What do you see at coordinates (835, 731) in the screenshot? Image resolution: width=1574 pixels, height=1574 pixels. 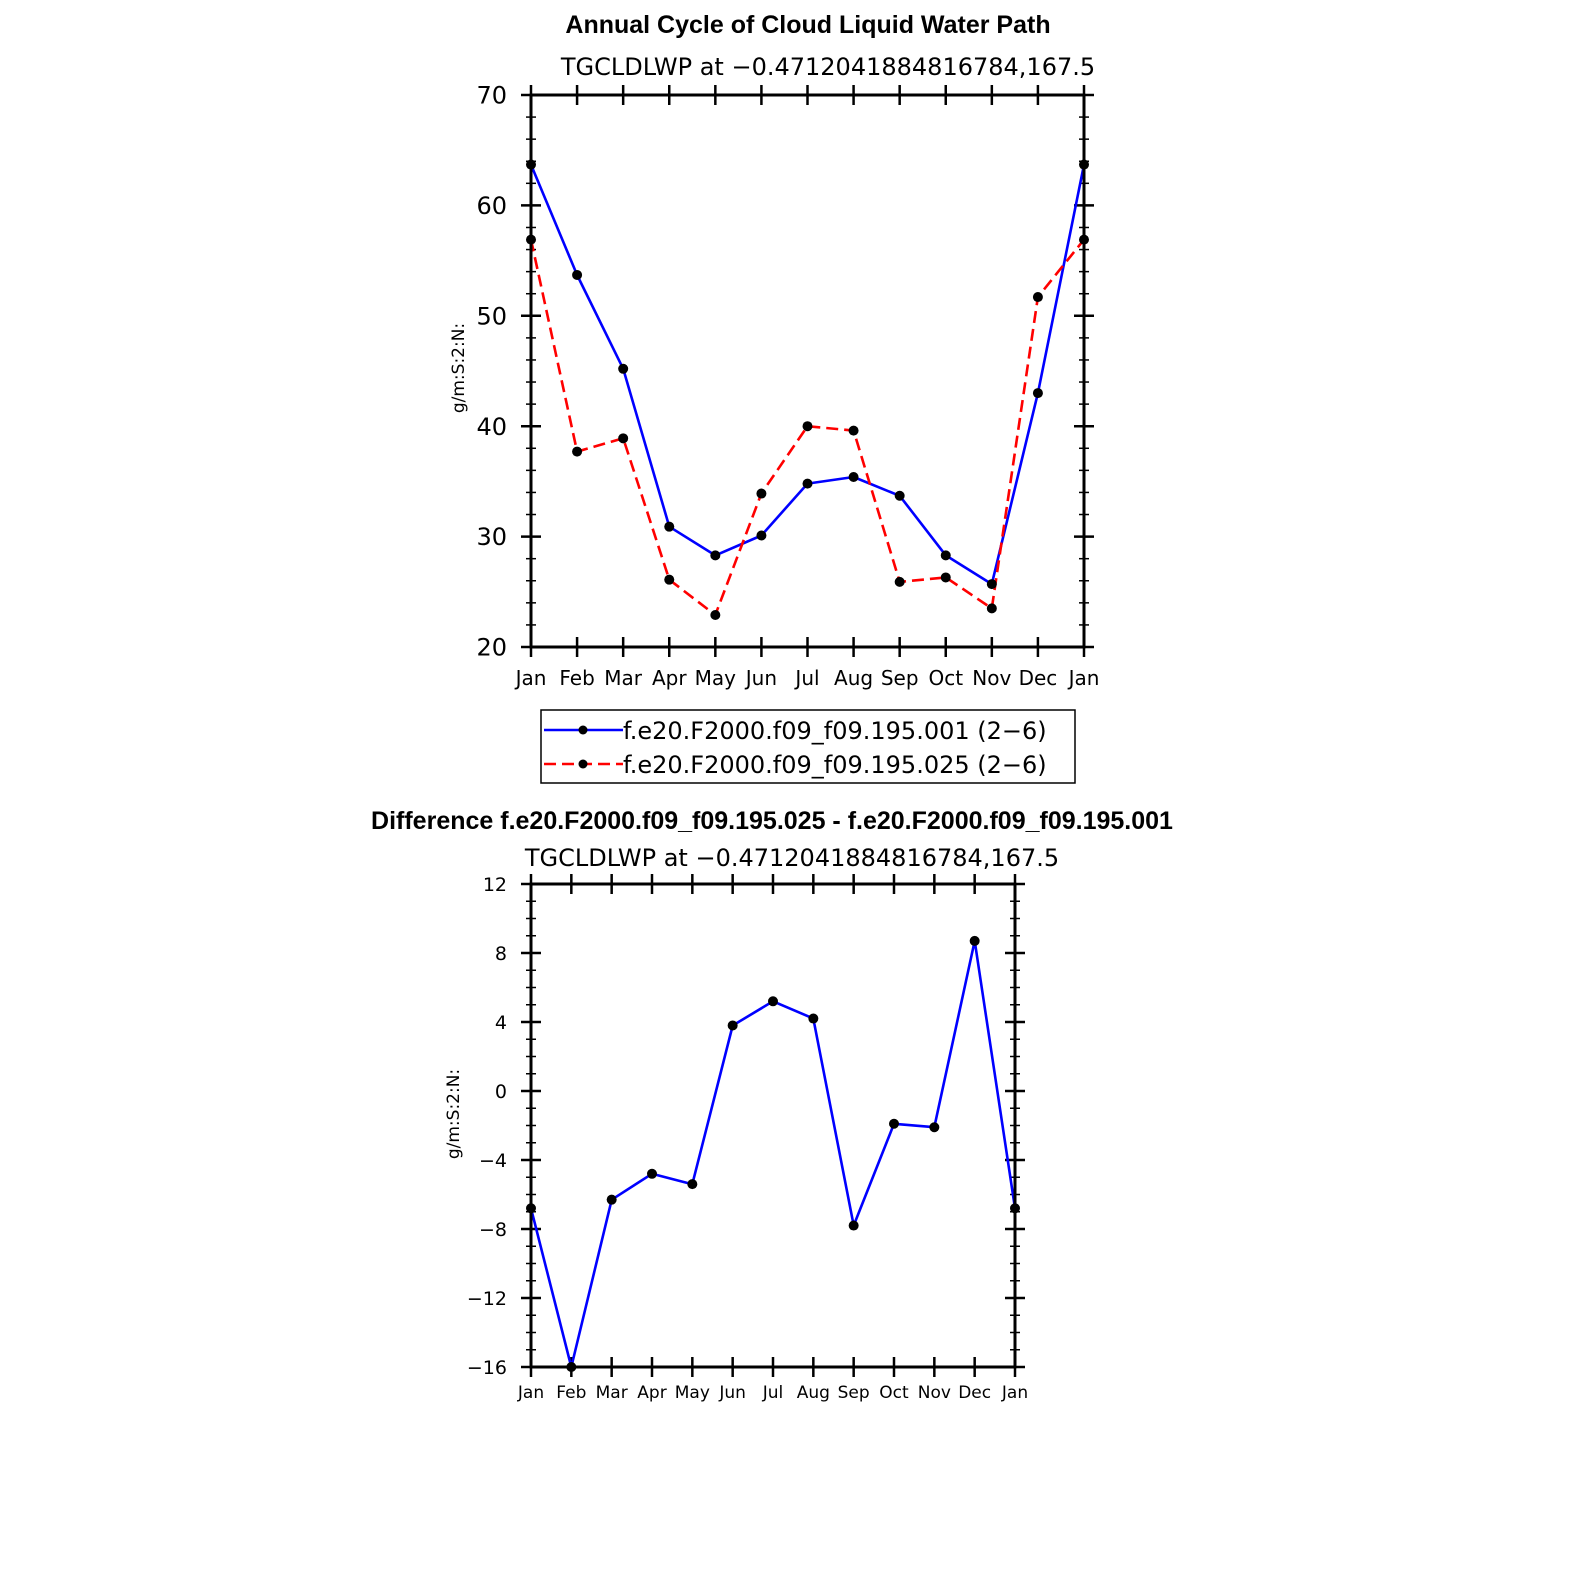 I see `legend-label-series-1: f.e20.F2000.f09_f09.195.001 (2−6)` at bounding box center [835, 731].